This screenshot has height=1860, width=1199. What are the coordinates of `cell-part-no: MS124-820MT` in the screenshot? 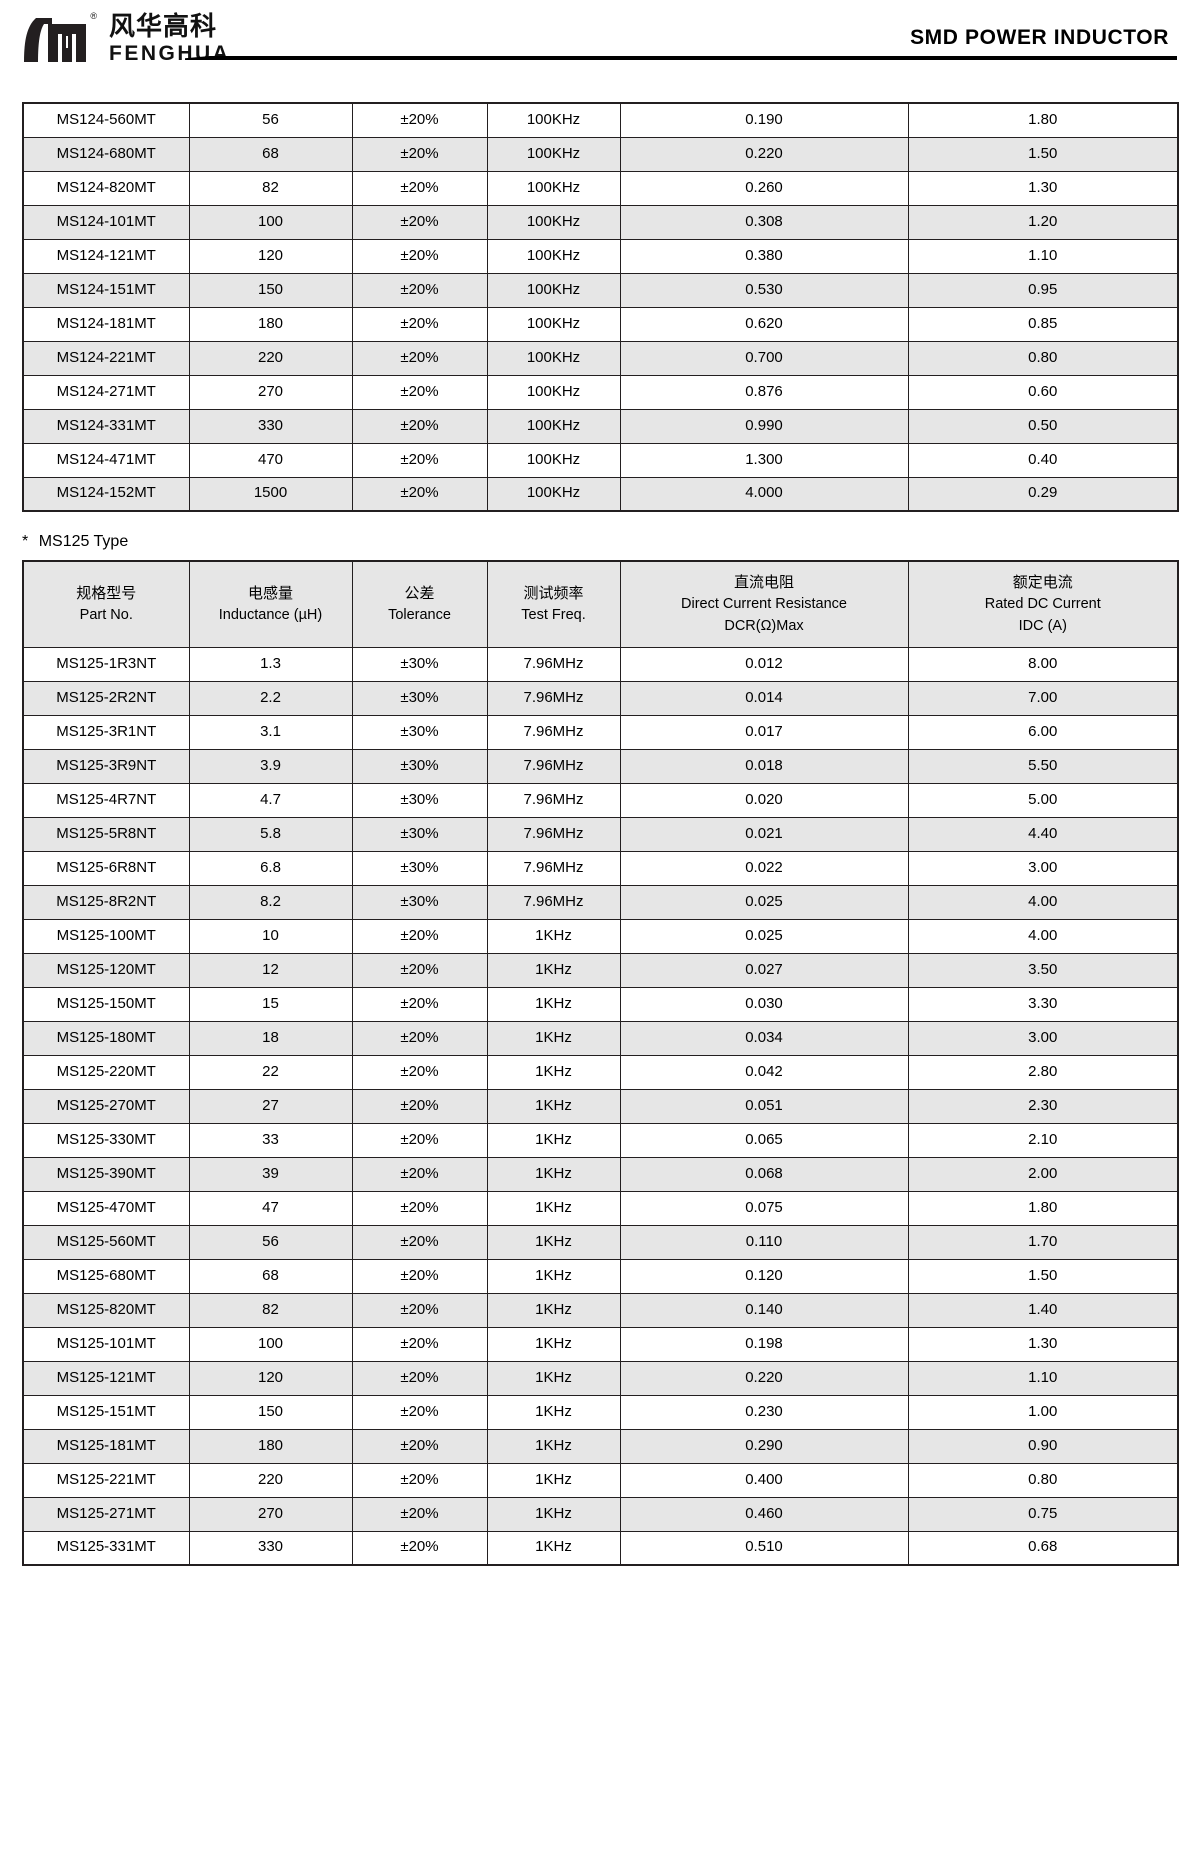 It's located at (106, 188).